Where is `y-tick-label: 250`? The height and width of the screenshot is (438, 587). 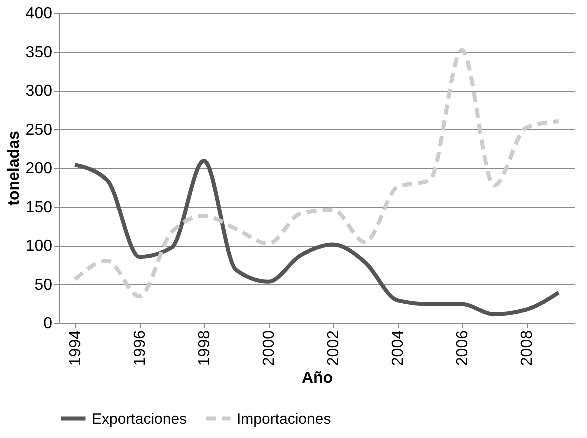 y-tick-label: 250 is located at coordinates (39, 130).